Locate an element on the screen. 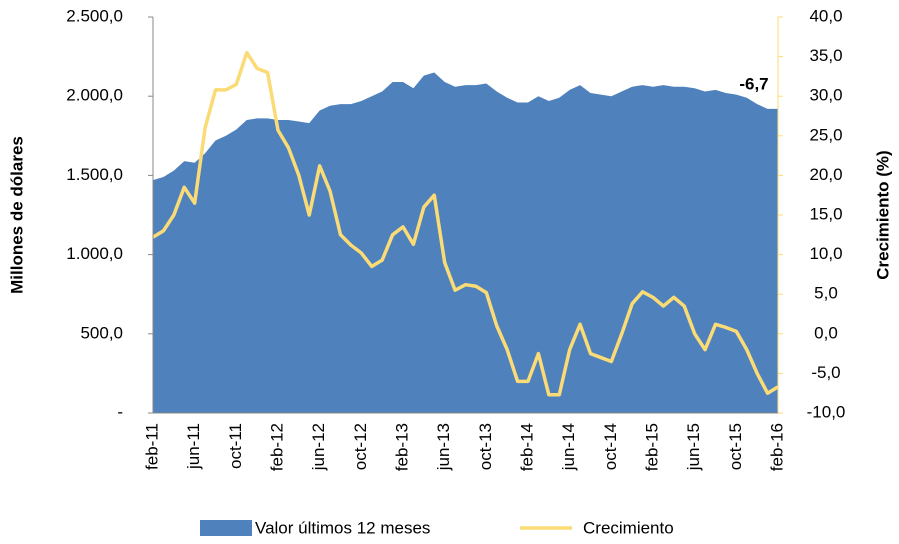  x-tick-label: oct-13 is located at coordinates (485, 446).